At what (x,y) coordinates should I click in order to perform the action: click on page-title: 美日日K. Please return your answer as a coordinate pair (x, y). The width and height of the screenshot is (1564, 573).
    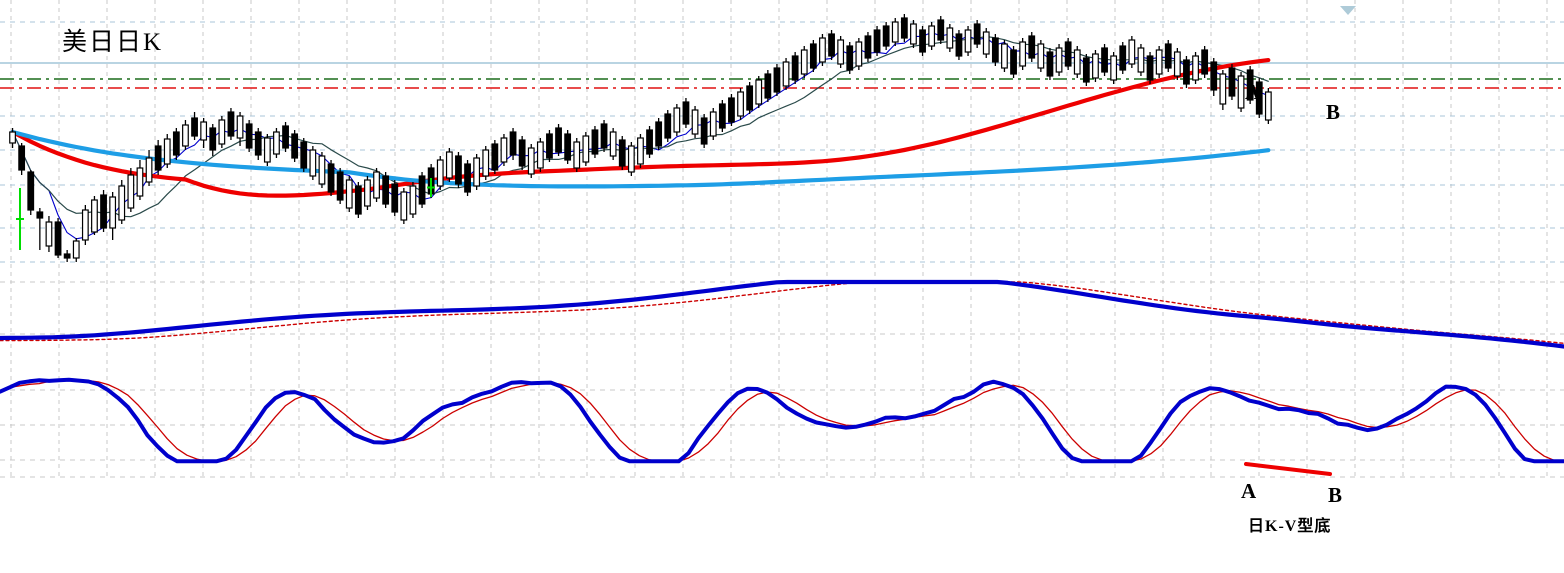
    Looking at the image, I should click on (113, 42).